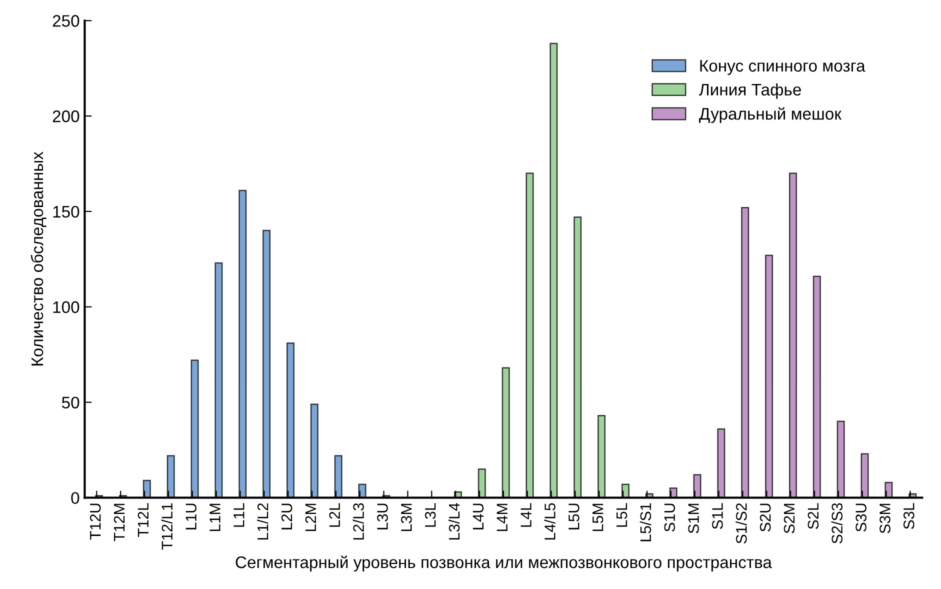 This screenshot has width=941, height=589. Describe the element at coordinates (334, 515) in the screenshot. I see `x-tick-label: L2L` at that location.